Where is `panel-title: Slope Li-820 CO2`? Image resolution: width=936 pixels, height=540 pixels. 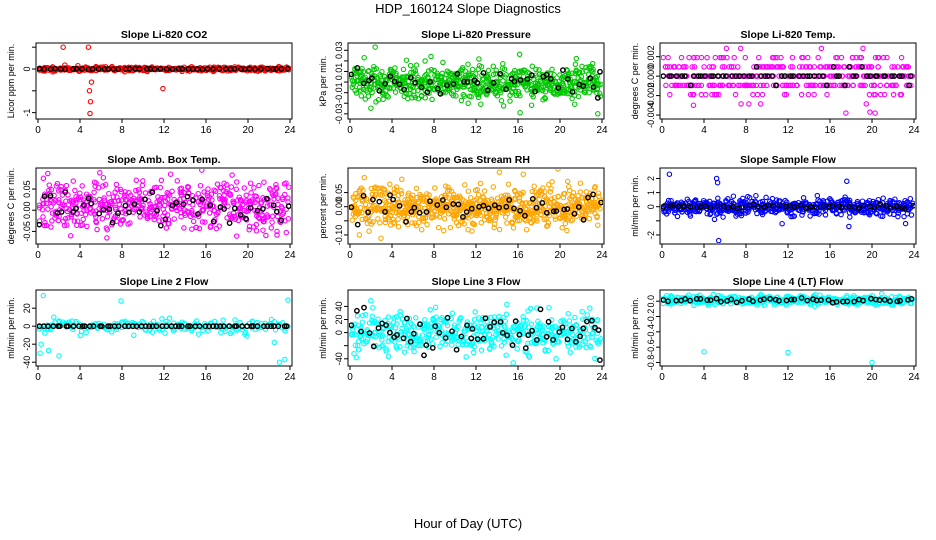
panel-title: Slope Li-820 CO2 is located at coordinates (164, 35).